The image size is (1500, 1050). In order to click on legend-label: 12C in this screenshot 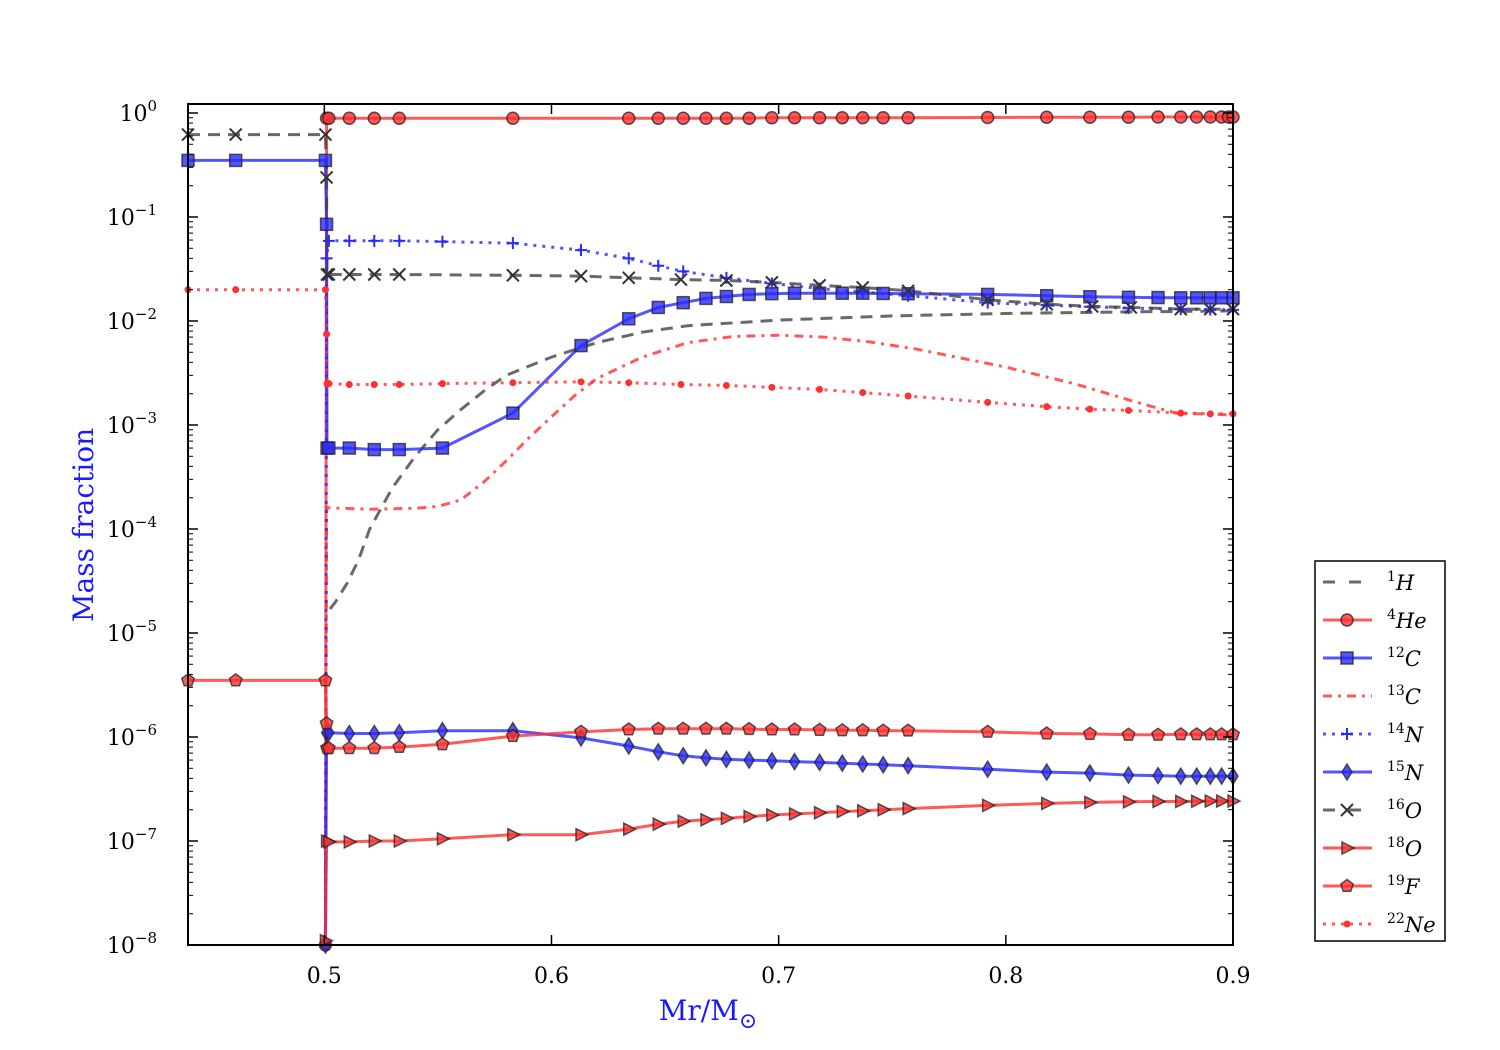, I will do `click(1404, 658)`.